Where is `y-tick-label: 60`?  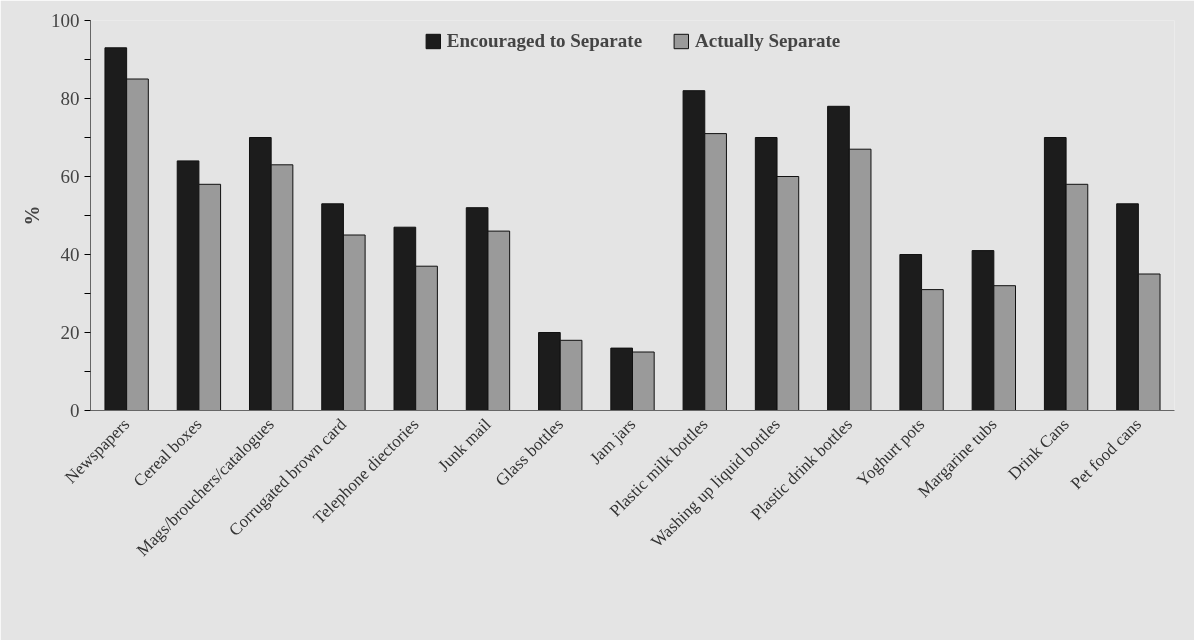
y-tick-label: 60 is located at coordinates (70, 176).